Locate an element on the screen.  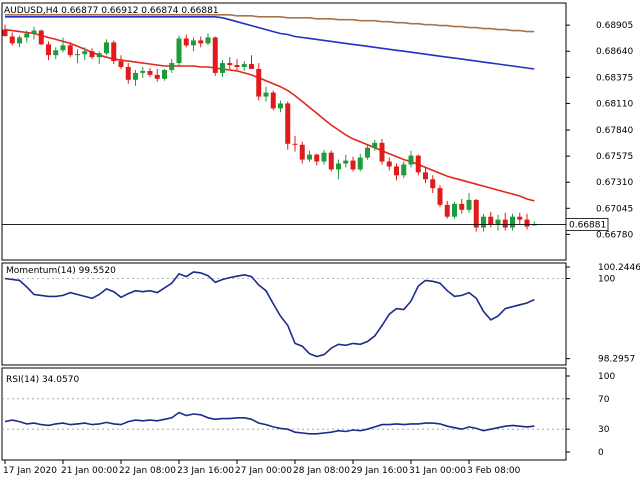
x-tick-label: 22 Jan 08:00 is located at coordinates (147, 471).